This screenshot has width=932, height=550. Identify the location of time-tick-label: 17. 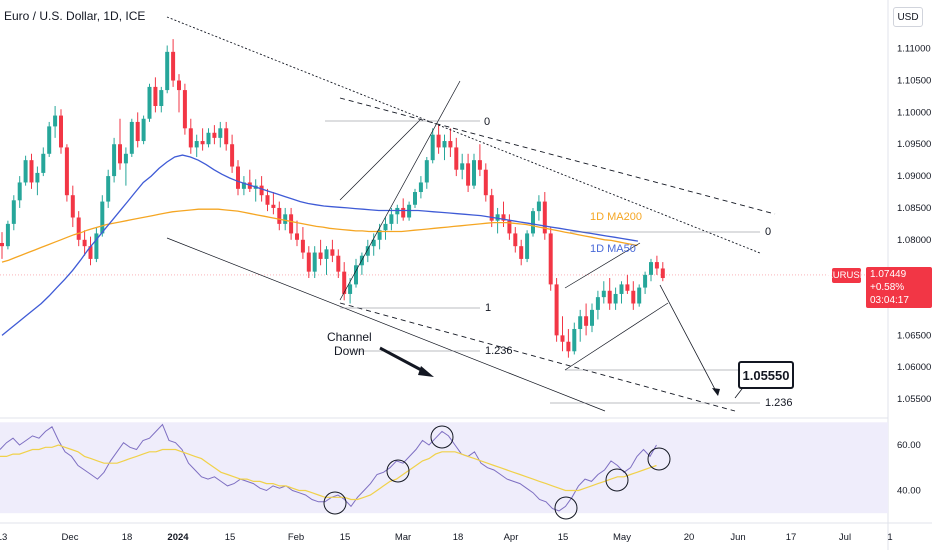
(791, 537).